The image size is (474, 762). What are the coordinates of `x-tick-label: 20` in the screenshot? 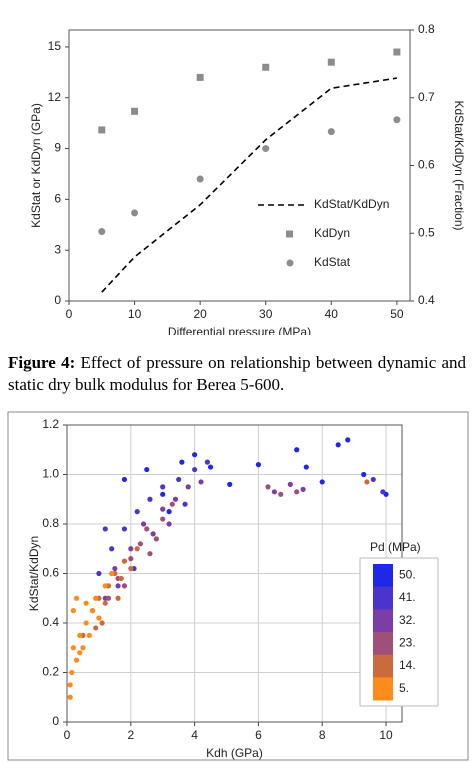 It's located at (200, 314).